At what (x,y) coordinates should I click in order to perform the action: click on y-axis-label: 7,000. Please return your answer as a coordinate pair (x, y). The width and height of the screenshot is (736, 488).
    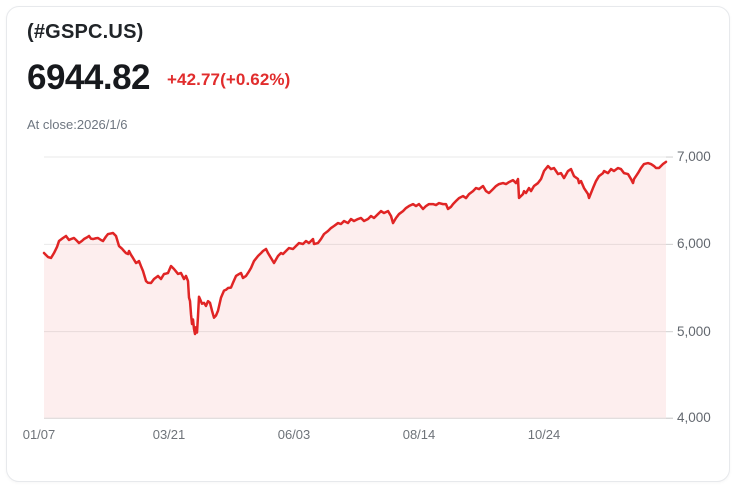
    Looking at the image, I should click on (694, 157).